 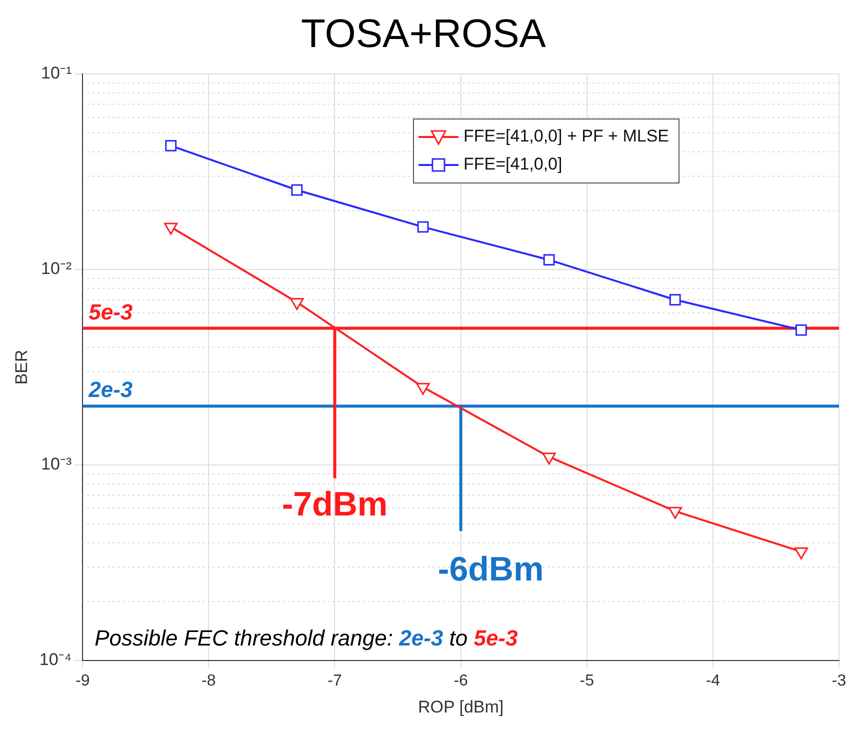 I want to click on ref-line-label: 2e-3, so click(x=110, y=389).